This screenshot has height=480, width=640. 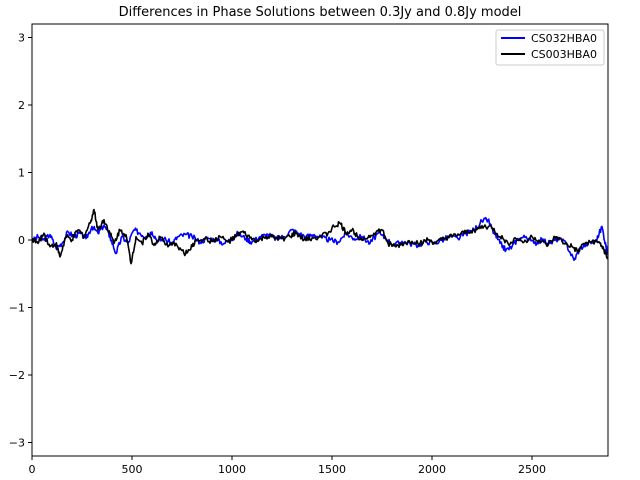 I want to click on legend-label-cs032hba0: CS032HBA0, so click(x=564, y=38).